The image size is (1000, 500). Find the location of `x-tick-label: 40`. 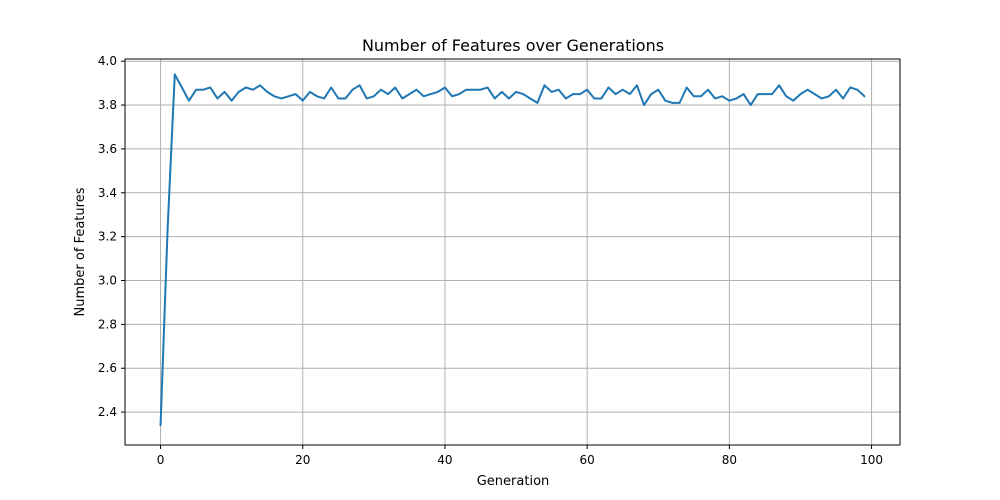

x-tick-label: 40 is located at coordinates (444, 460).